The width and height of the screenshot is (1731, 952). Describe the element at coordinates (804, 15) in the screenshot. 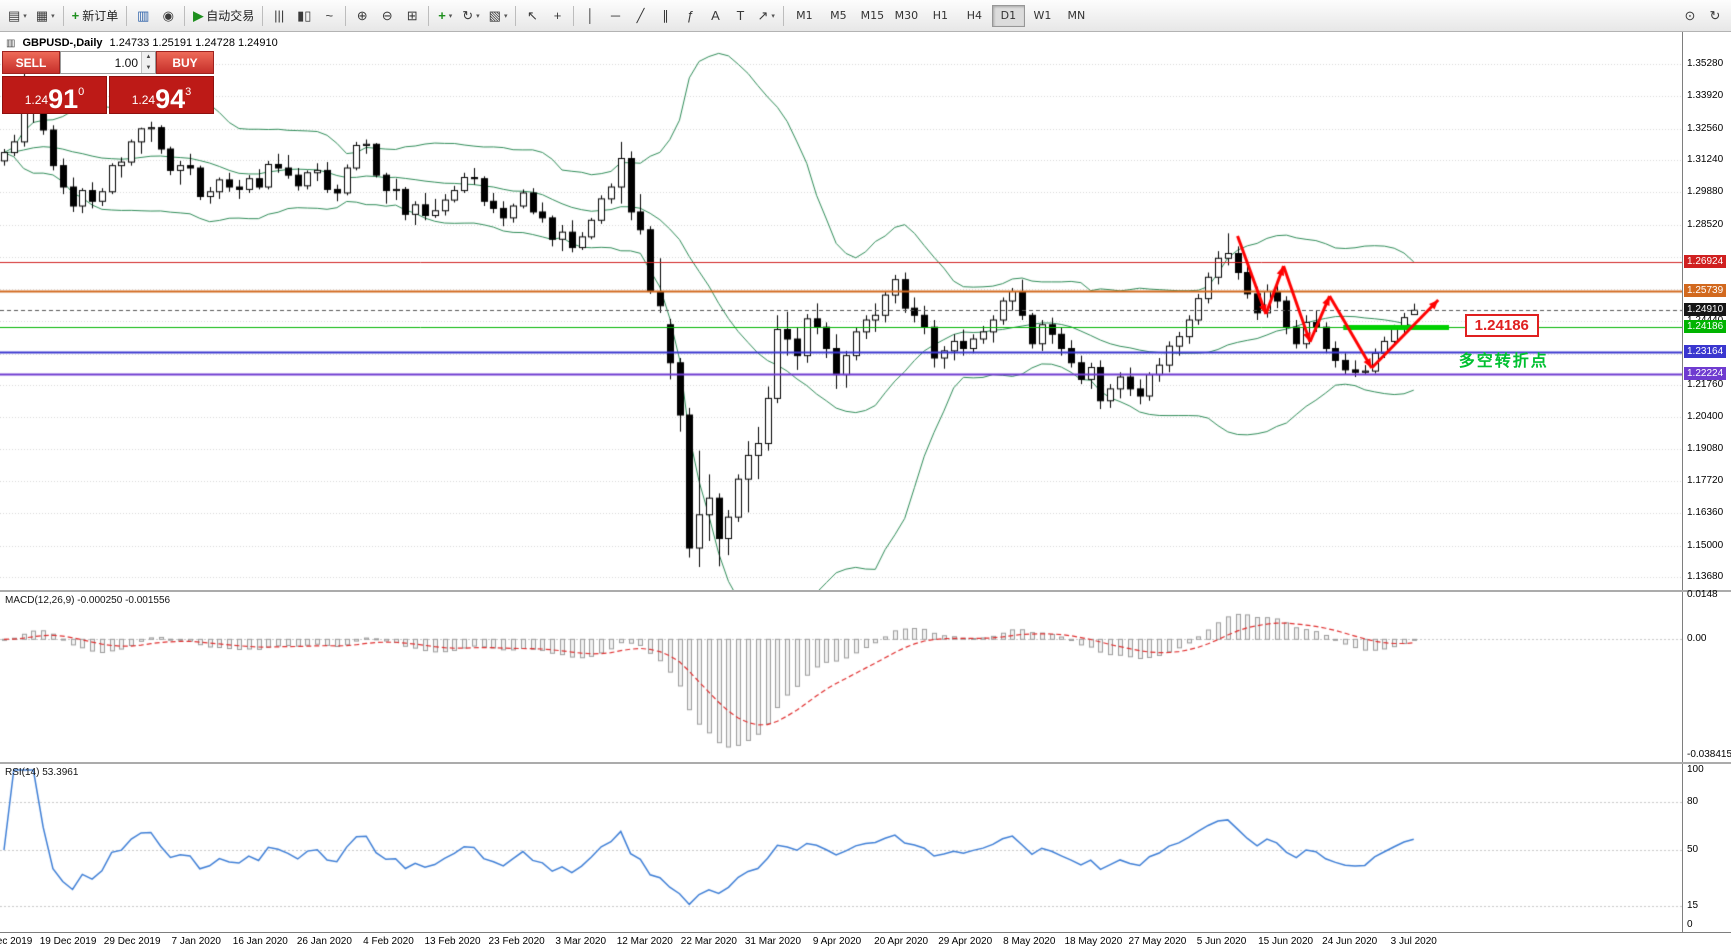

I see `timeframe-M1: M1` at that location.